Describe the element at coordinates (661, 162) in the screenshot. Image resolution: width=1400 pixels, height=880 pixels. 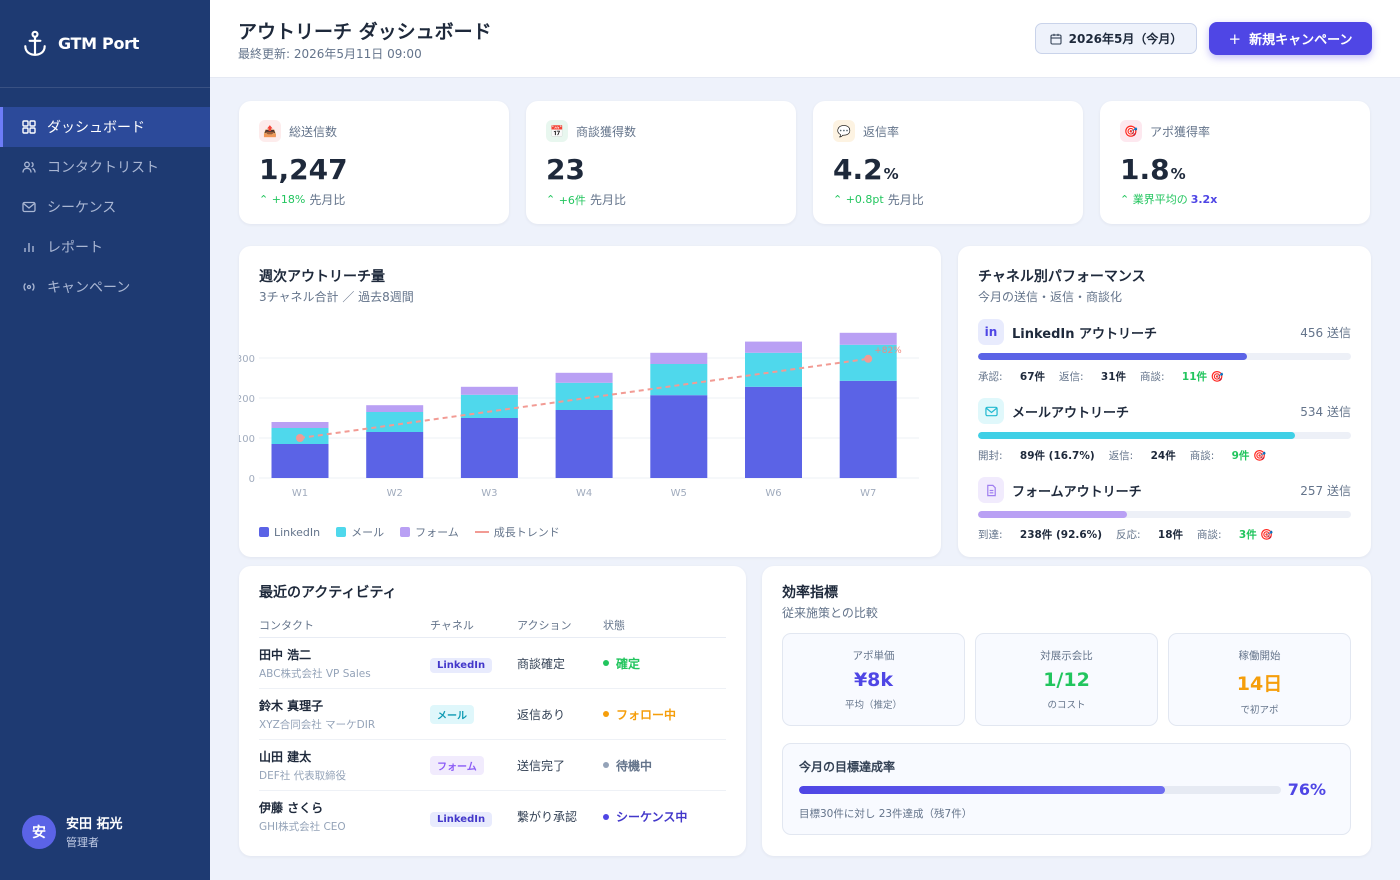
I see `kpi-card-meetings: 📅 商談獲得数 23 ⌃ +6件 先月比` at that location.